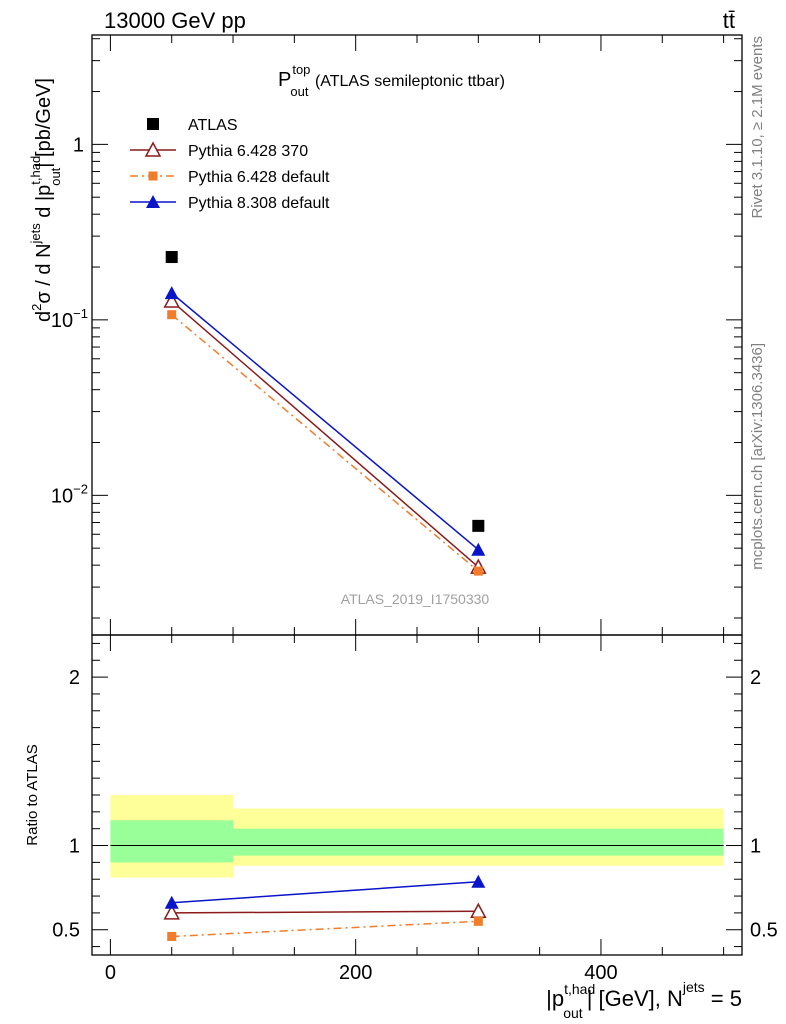 Image resolution: width=786 pixels, height=1024 pixels. What do you see at coordinates (110, 973) in the screenshot?
I see `x-tick-label-0: 0` at bounding box center [110, 973].